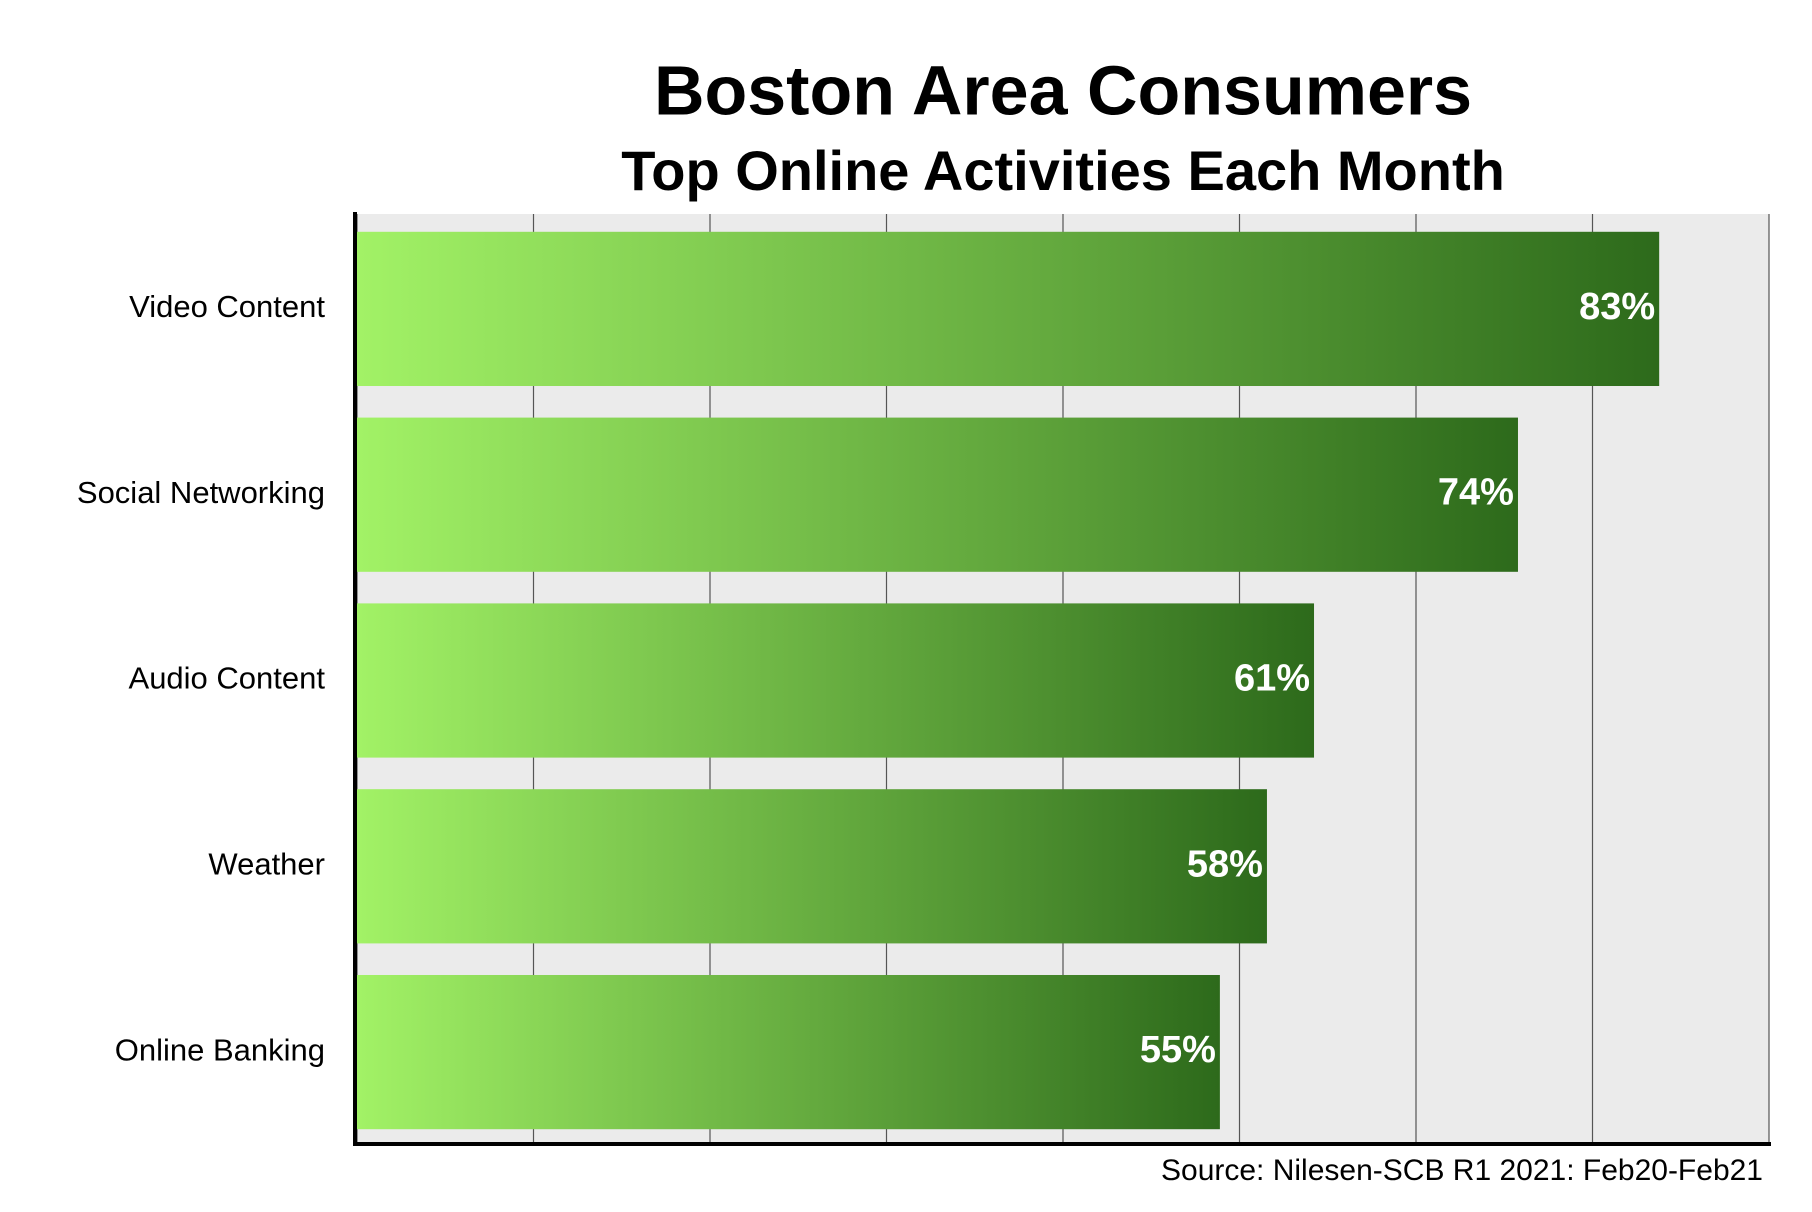  Describe the element at coordinates (1617, 307) in the screenshot. I see `data-label: 83%` at that location.